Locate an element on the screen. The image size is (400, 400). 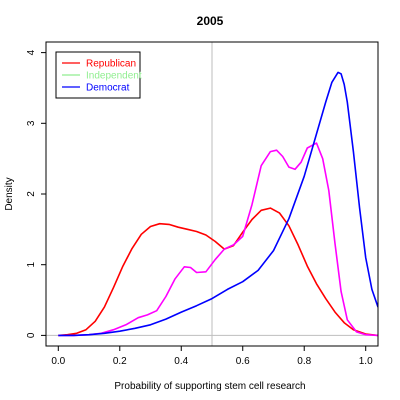
x-tick-label: 0.8 is located at coordinates (304, 361).